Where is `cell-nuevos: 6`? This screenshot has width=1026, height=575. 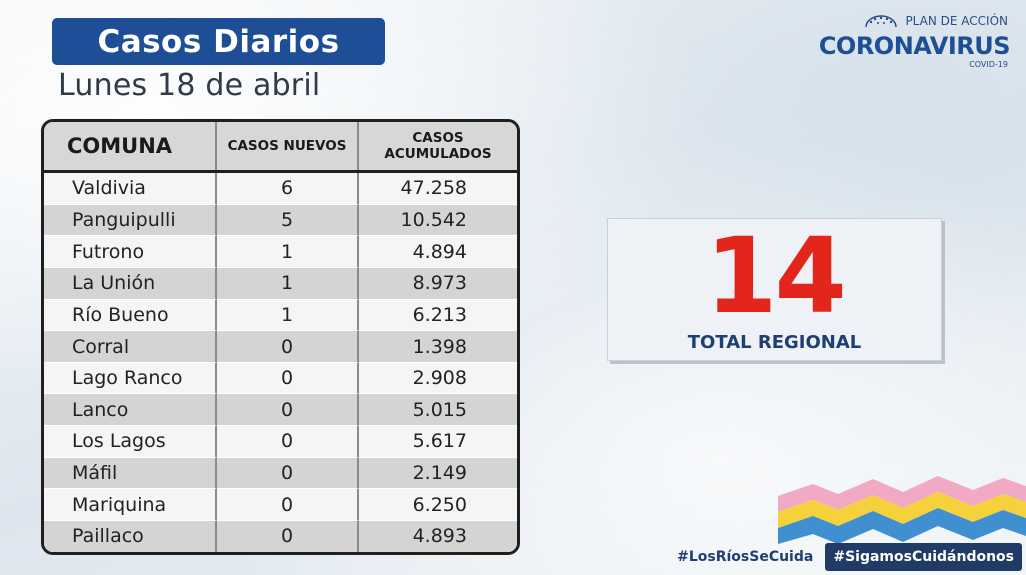
cell-nuevos: 6 is located at coordinates (288, 189).